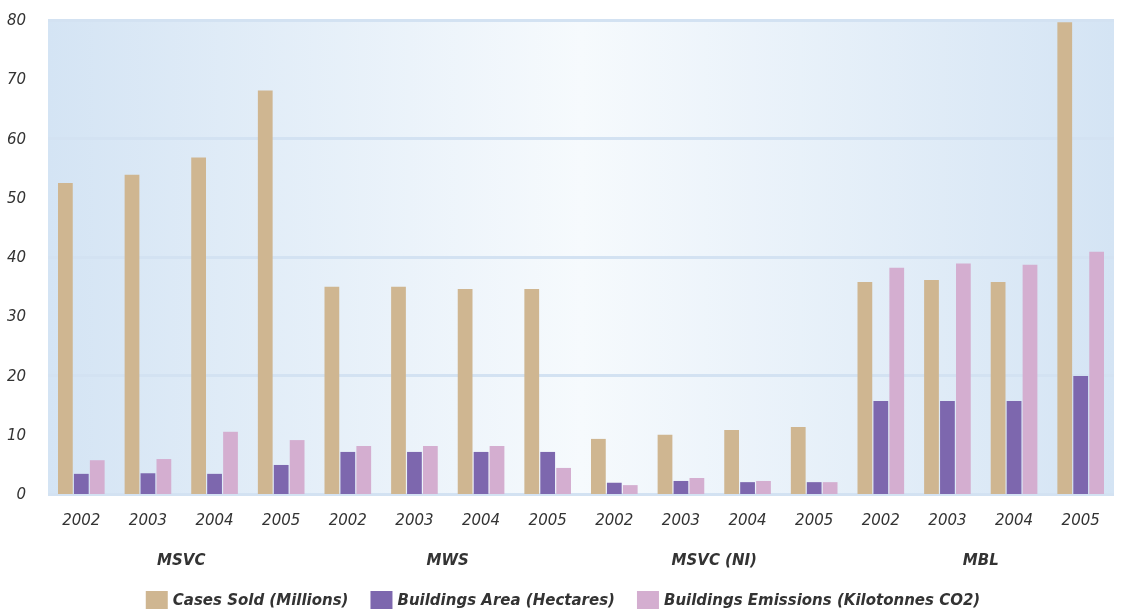 Image resolution: width=1126 pixels, height=616 pixels. Describe the element at coordinates (714, 559) in the screenshot. I see `text: MSVC (NI)` at that location.